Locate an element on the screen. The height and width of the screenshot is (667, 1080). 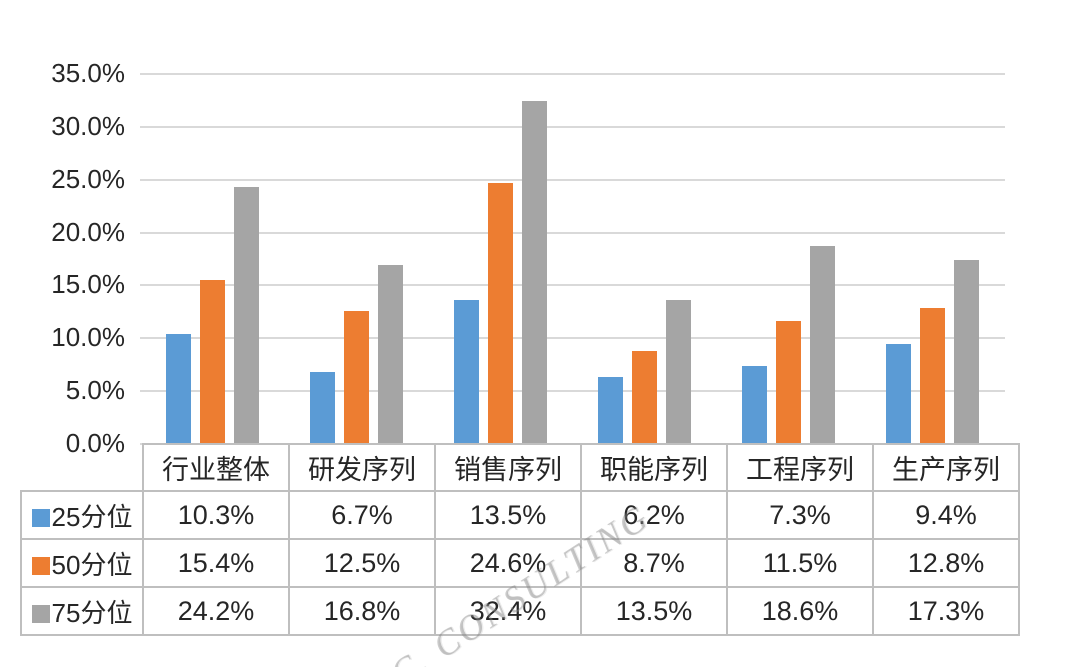
value-cell: 12.8% is located at coordinates (946, 563).